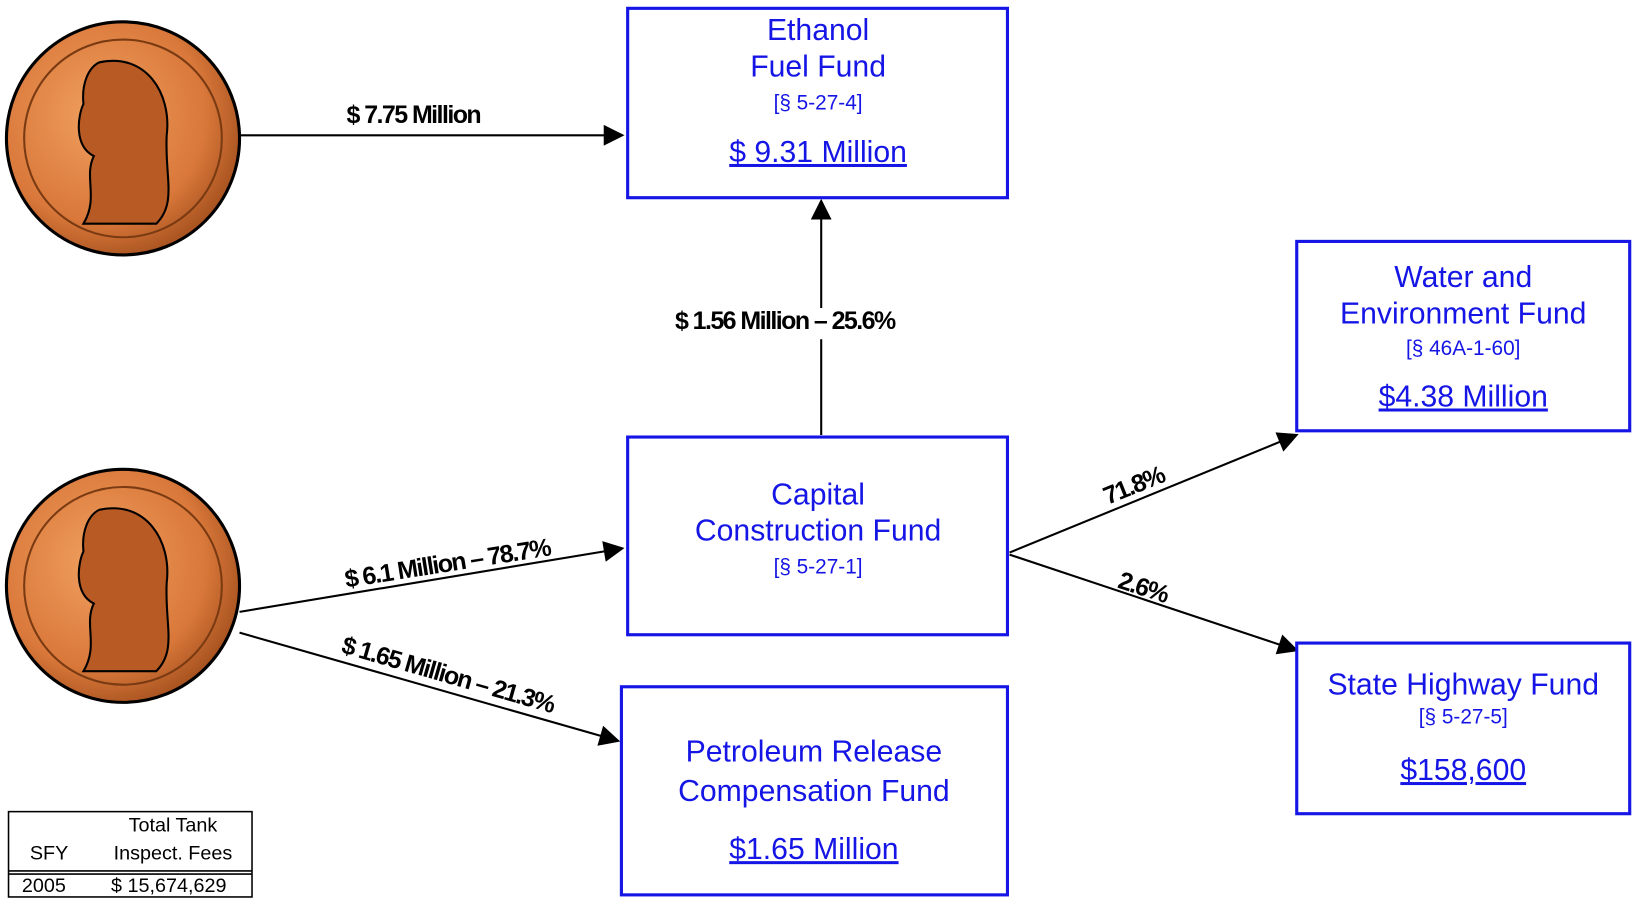 Image resolution: width=1632 pixels, height=898 pixels. What do you see at coordinates (449, 675) in the screenshot?
I see `edge-label: $ 1.65 Million – 21.3%` at bounding box center [449, 675].